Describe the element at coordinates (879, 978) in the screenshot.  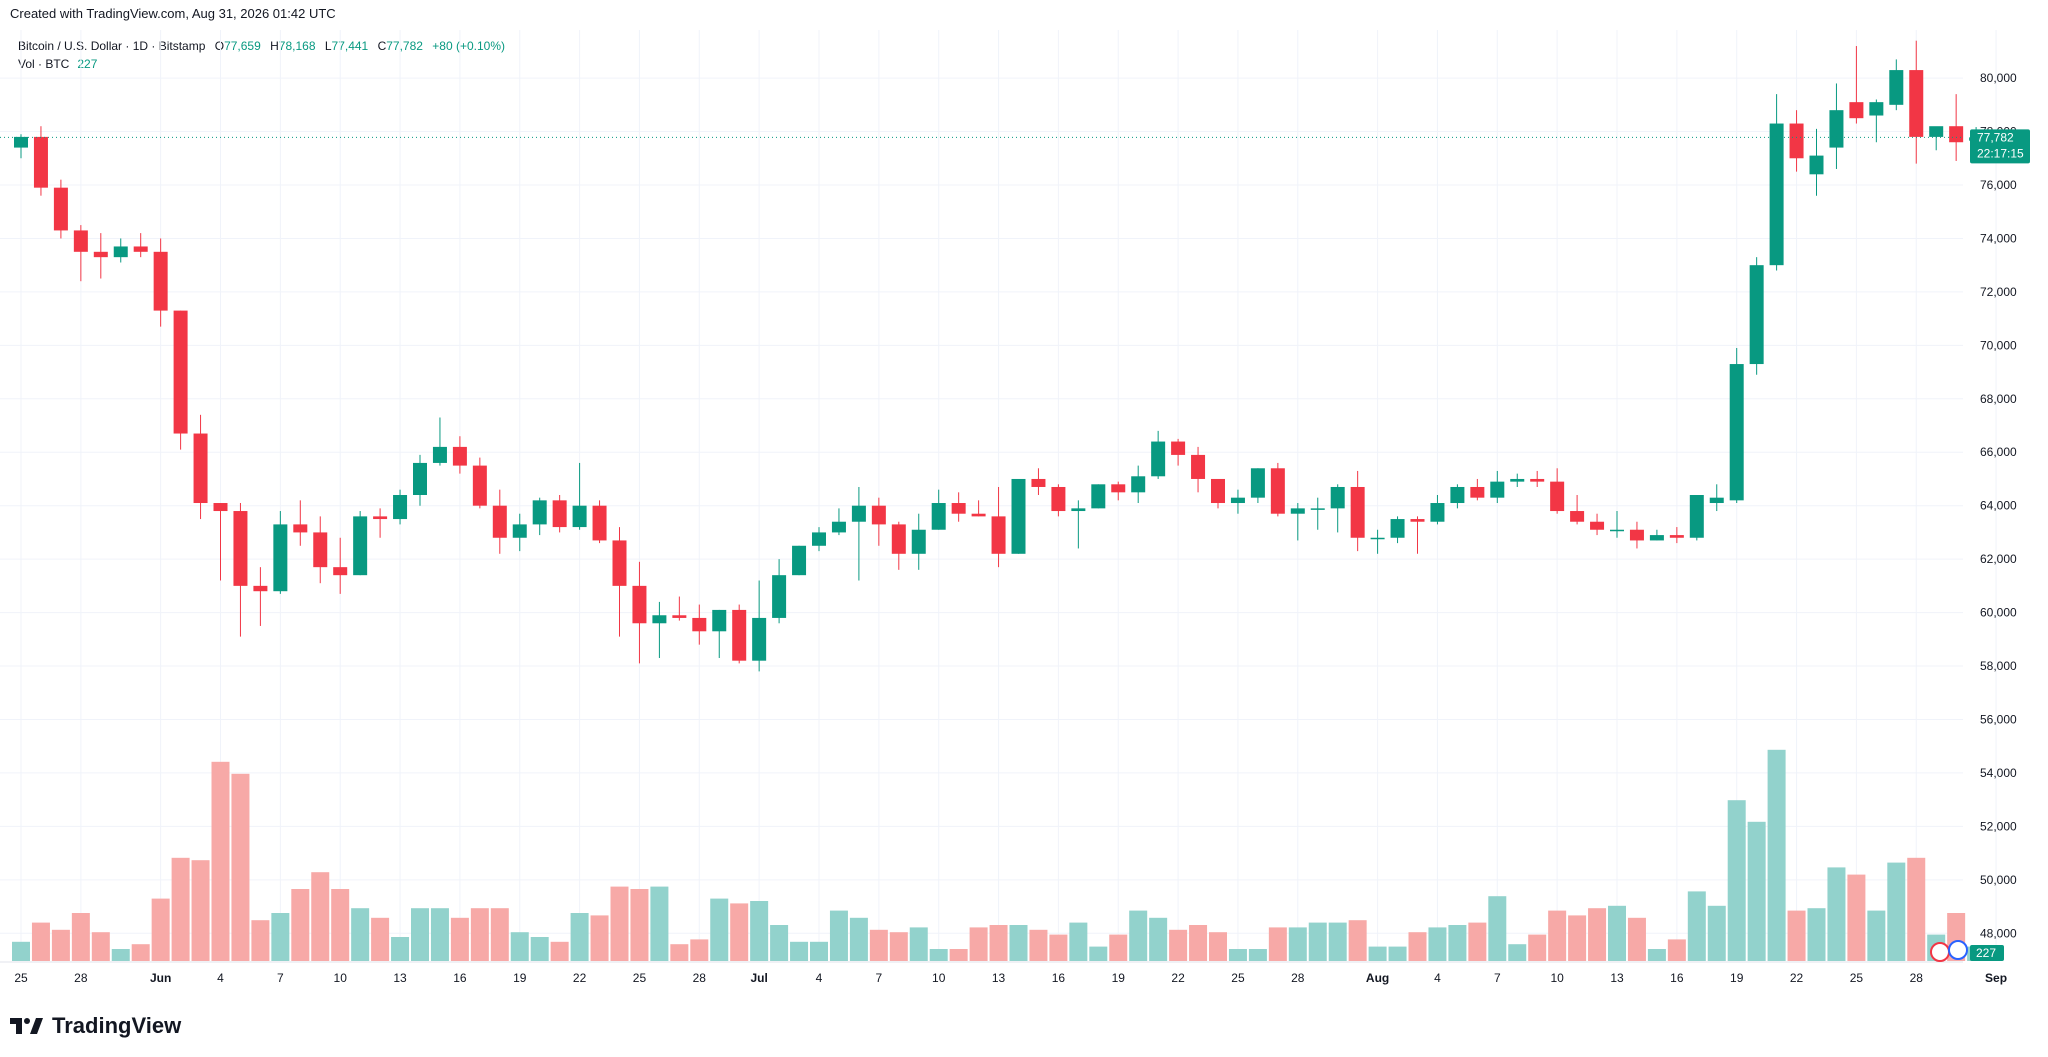
I see `time-tick-label: 7` at that location.